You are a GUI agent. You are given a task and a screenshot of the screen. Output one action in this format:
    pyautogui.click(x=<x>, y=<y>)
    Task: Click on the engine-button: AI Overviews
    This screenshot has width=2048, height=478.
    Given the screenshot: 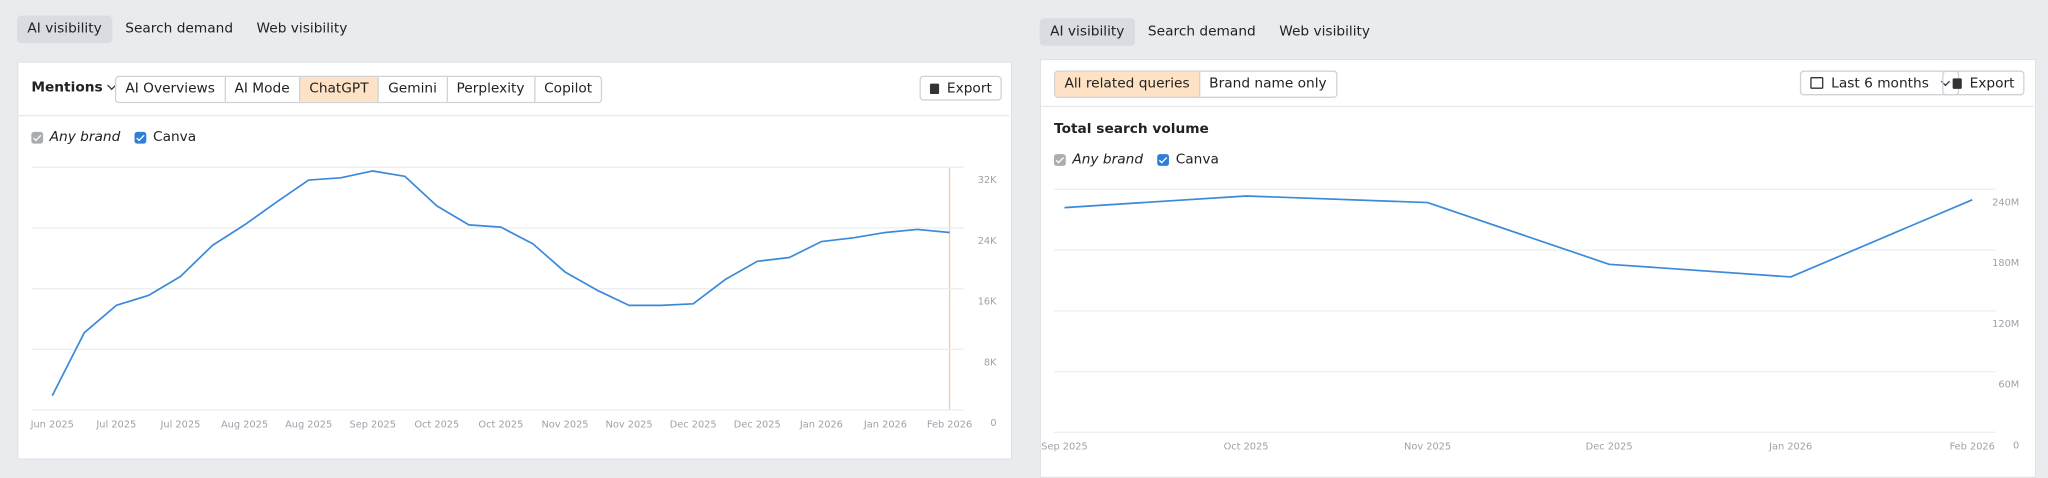 What is the action you would take?
    pyautogui.click(x=170, y=88)
    